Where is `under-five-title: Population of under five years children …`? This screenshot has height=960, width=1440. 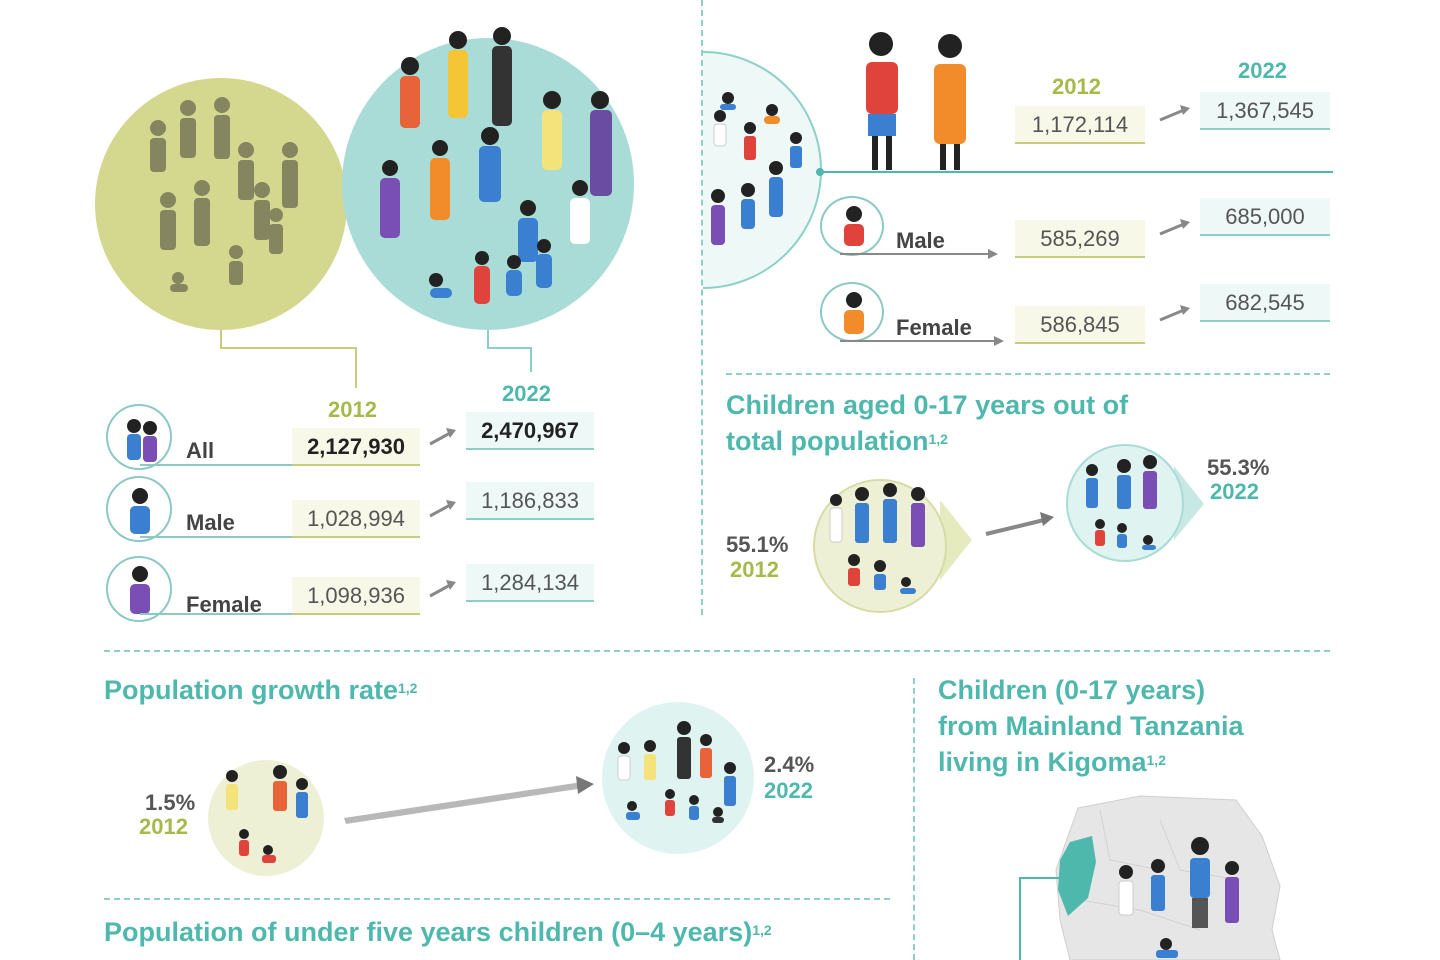
under-five-title: Population of under five years children … is located at coordinates (438, 932).